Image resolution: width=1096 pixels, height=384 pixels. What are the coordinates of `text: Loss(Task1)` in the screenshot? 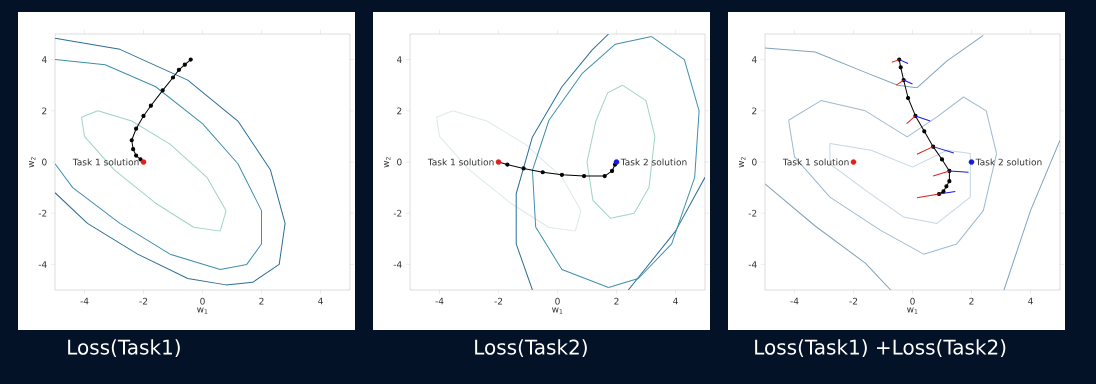 It's located at (124, 348).